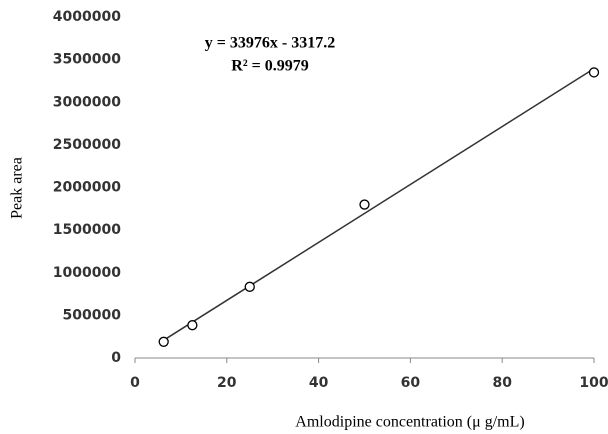 This screenshot has width=608, height=434. What do you see at coordinates (593, 383) in the screenshot?
I see `x-tick-label: 100` at bounding box center [593, 383].